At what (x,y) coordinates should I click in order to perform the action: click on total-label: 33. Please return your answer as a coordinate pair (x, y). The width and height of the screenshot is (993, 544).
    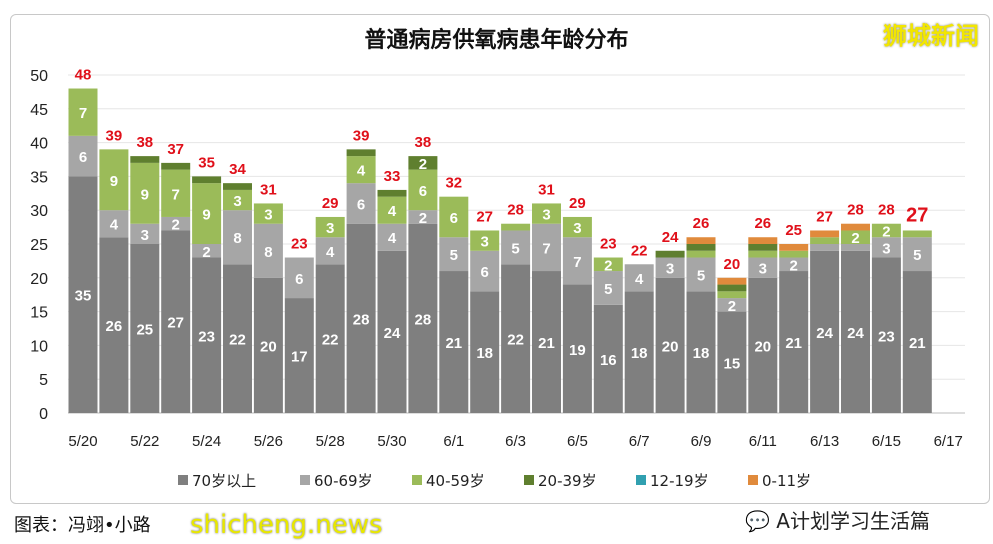
    Looking at the image, I should click on (392, 176).